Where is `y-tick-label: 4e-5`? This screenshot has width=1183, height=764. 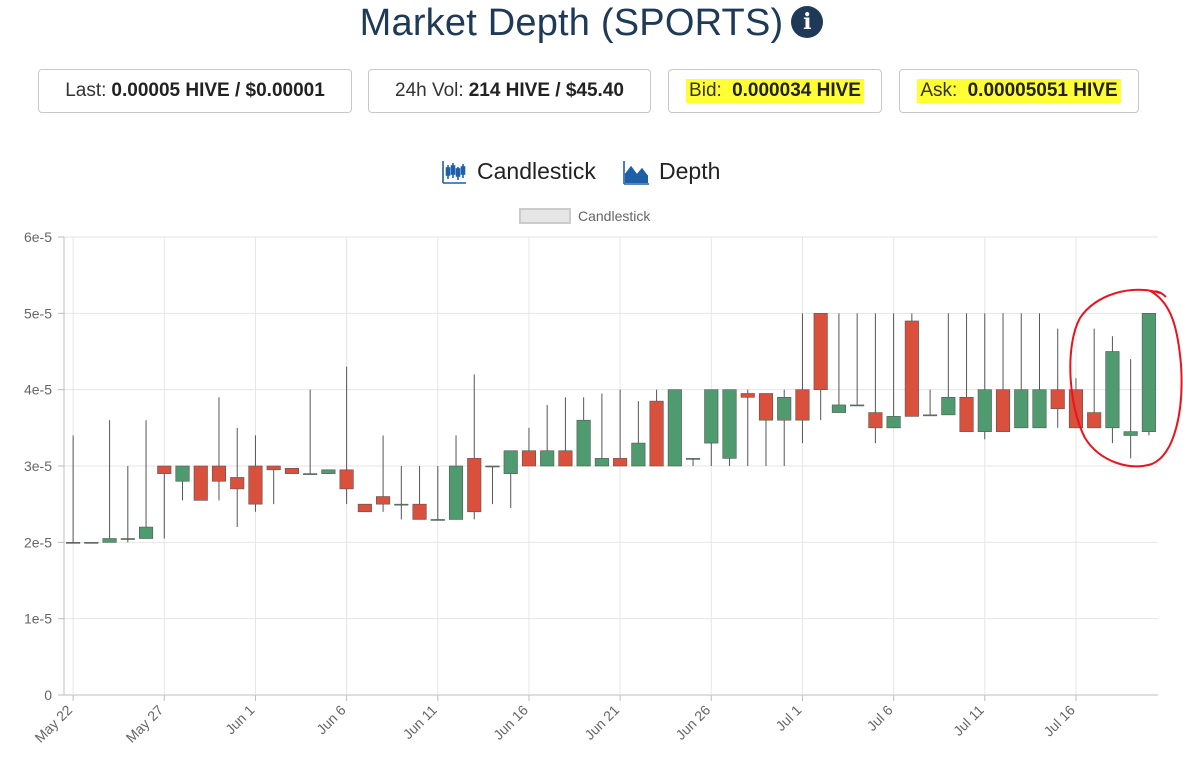 y-tick-label: 4e-5 is located at coordinates (38, 390).